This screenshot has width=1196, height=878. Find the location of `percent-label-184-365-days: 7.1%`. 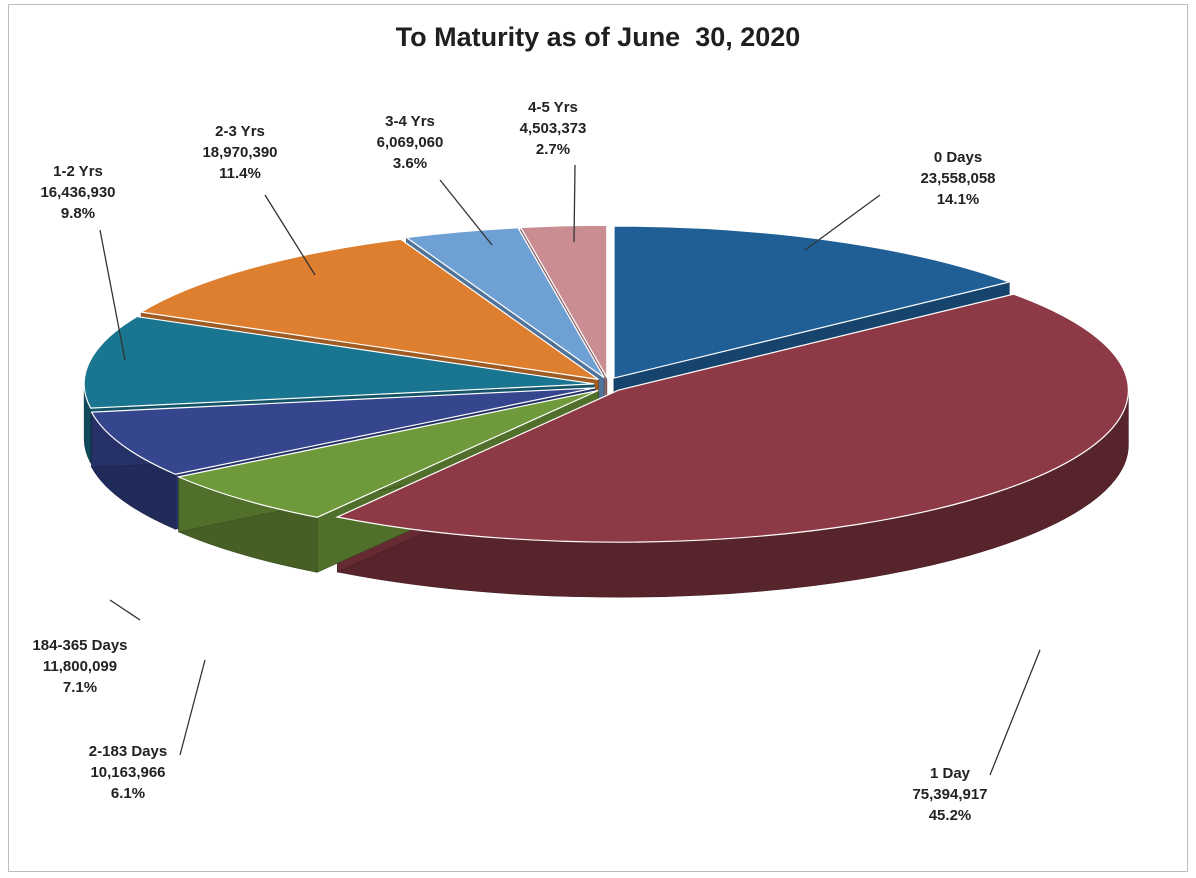

percent-label-184-365-days: 7.1% is located at coordinates (80, 687).